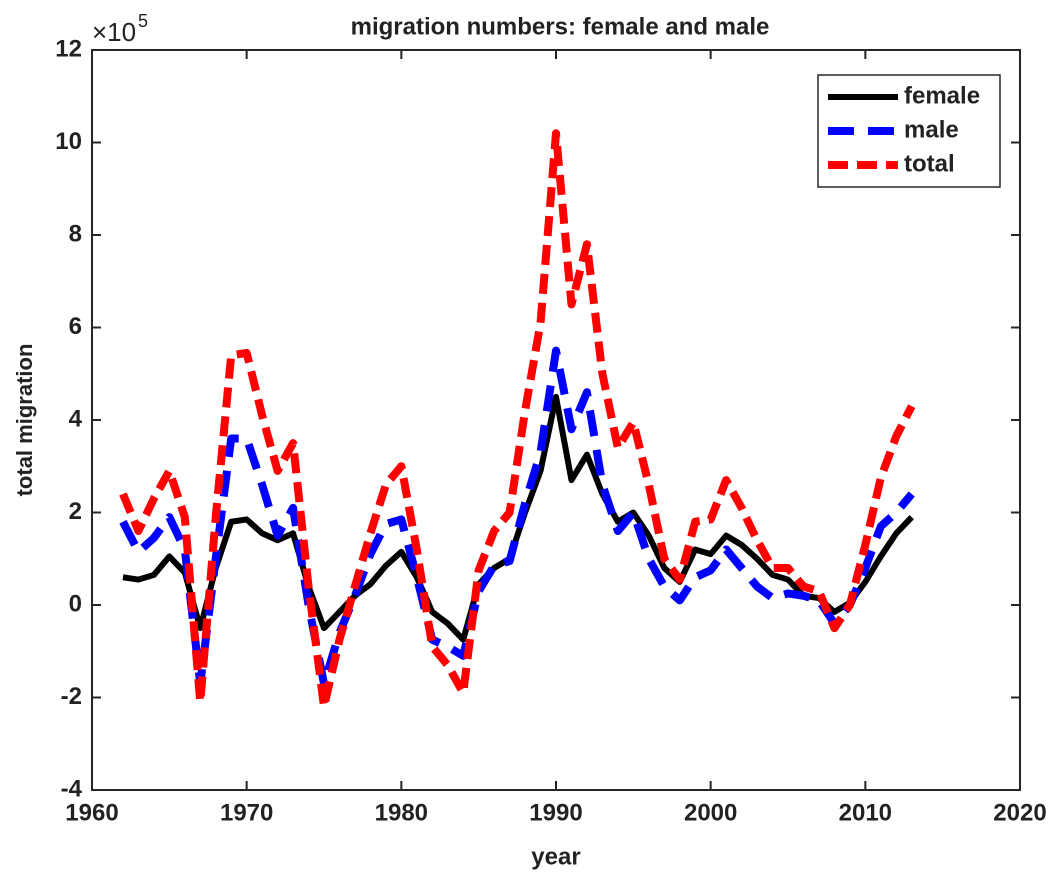 The width and height of the screenshot is (1062, 872). I want to click on legend-label: total, so click(929, 163).